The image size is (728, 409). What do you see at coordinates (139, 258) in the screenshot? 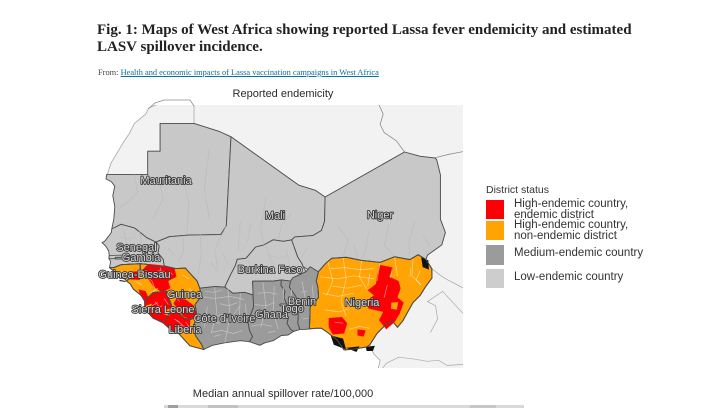
I see `svg-text: –Gambia` at bounding box center [139, 258].